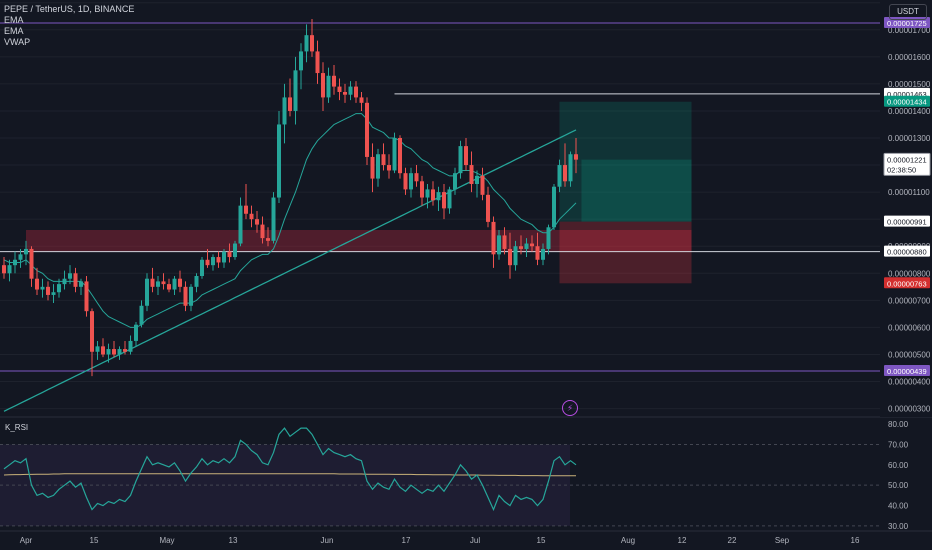 This screenshot has height=550, width=932. I want to click on rsi-tick-label: 60.00, so click(898, 465).